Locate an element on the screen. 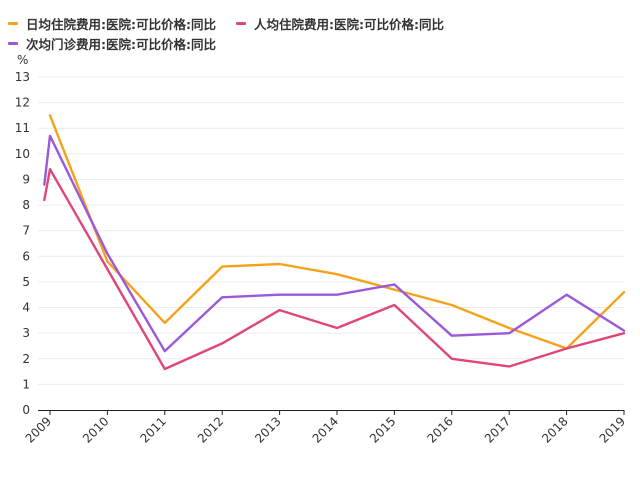 The width and height of the screenshot is (640, 480). legend-label: 次均门诊费用:医院:可比价格:同比 is located at coordinates (121, 44).